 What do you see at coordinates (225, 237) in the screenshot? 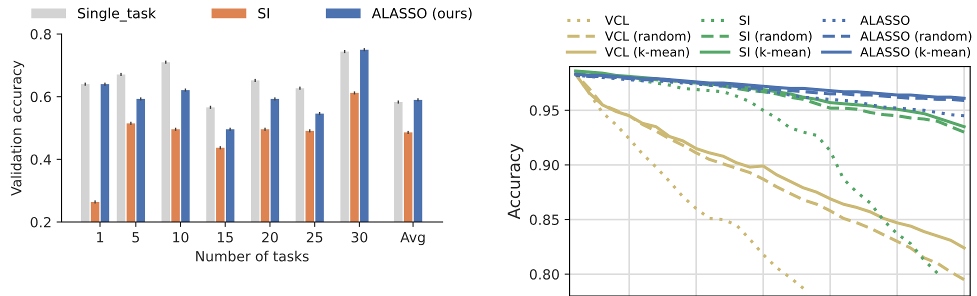
I see `x-tick-label: 15` at bounding box center [225, 237].